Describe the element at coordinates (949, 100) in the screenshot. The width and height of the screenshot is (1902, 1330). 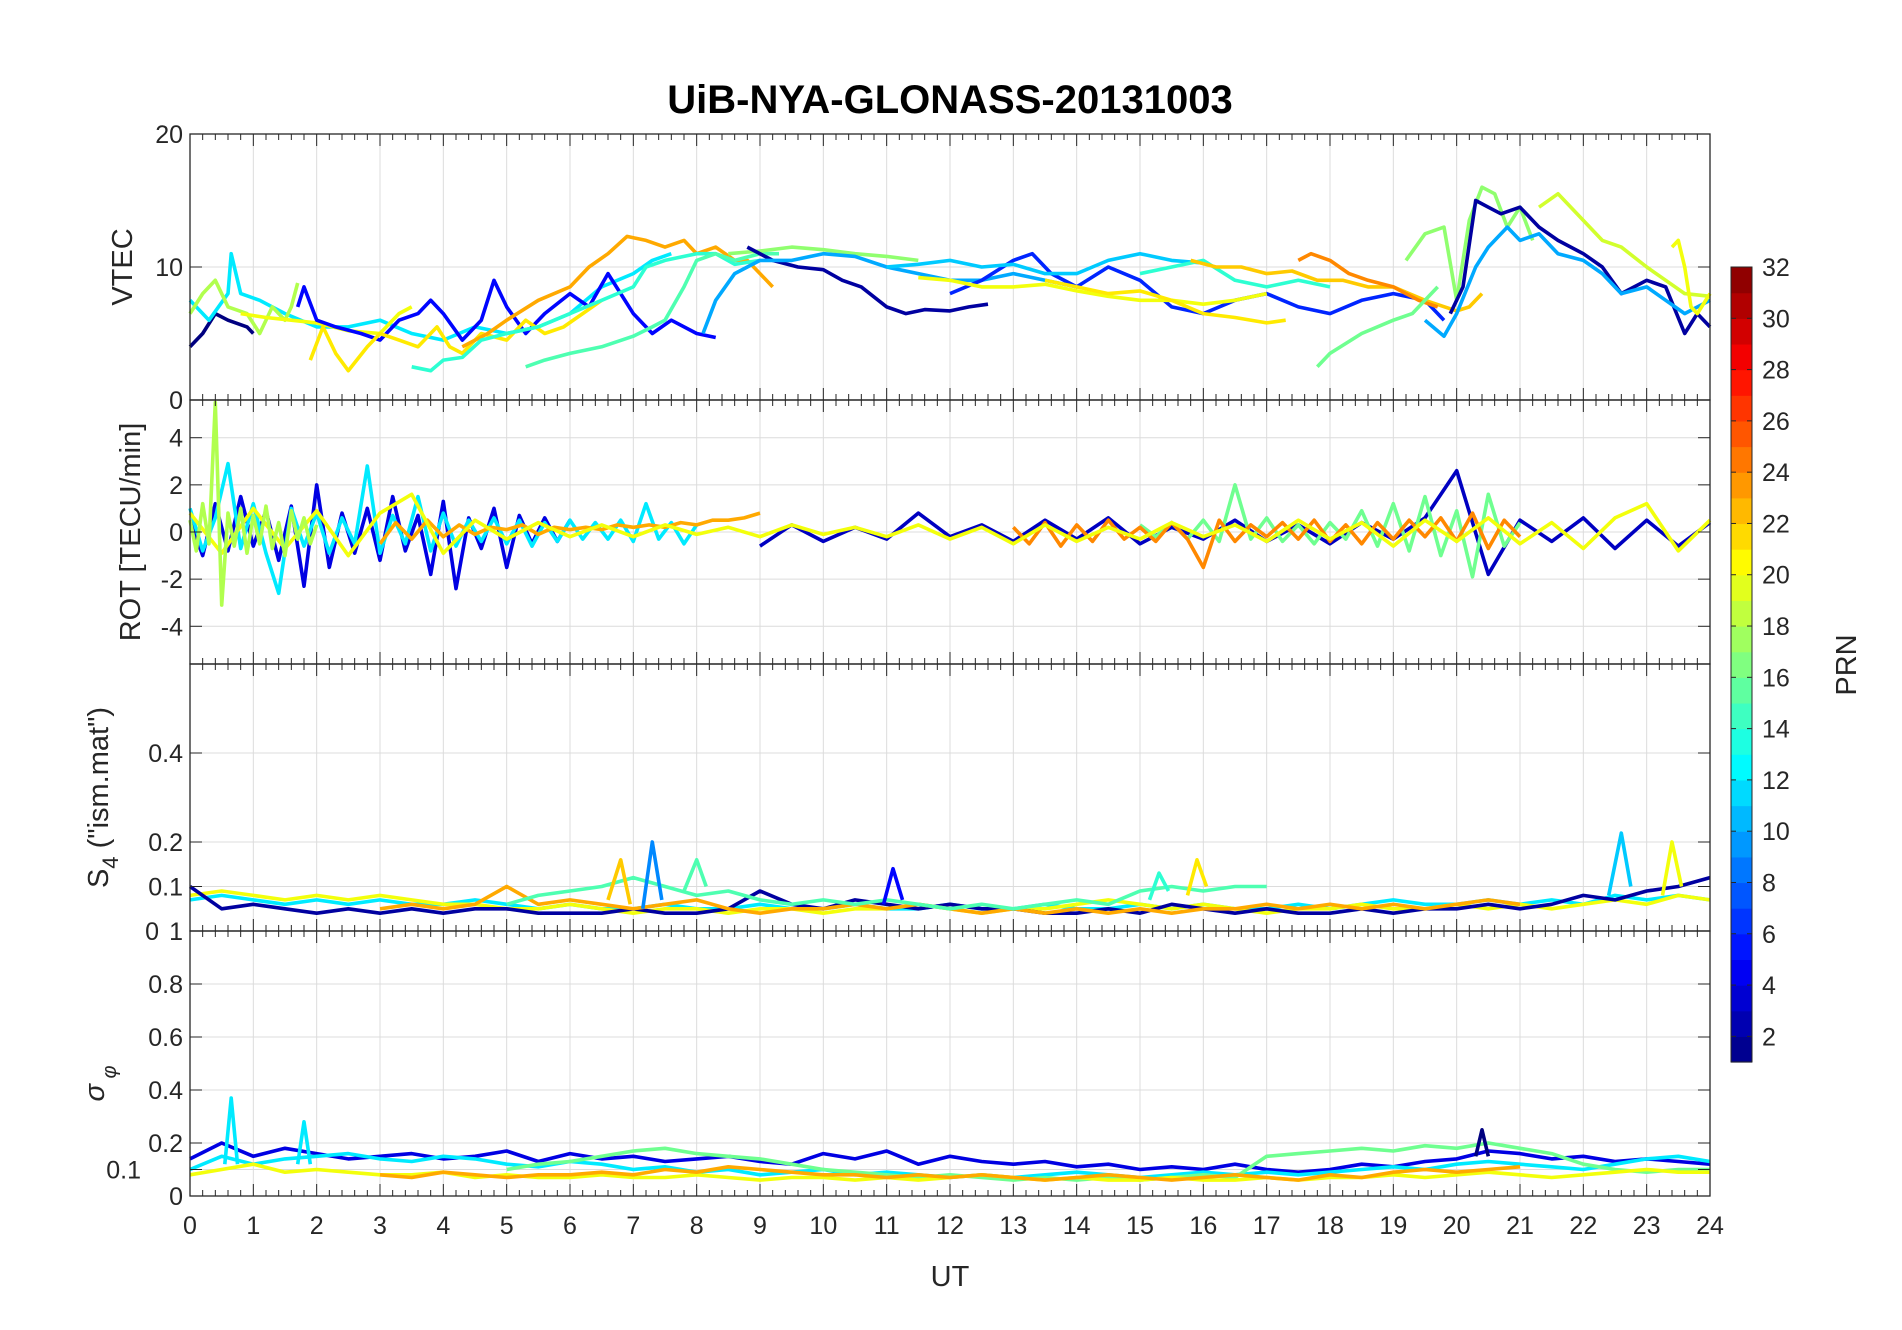
I see `chart-title: UiB-NYA-GLONASS-20131003` at that location.